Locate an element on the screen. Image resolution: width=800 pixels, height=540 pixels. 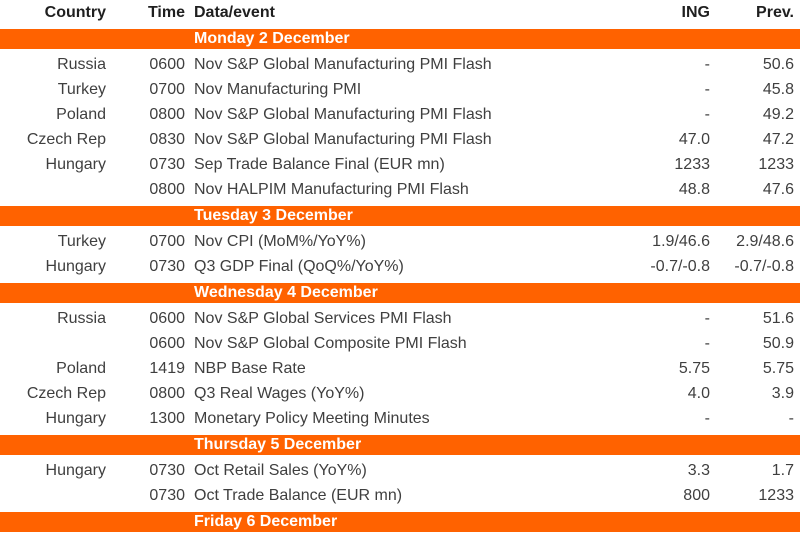
ing-cell: 5.75 is located at coordinates (694, 368).